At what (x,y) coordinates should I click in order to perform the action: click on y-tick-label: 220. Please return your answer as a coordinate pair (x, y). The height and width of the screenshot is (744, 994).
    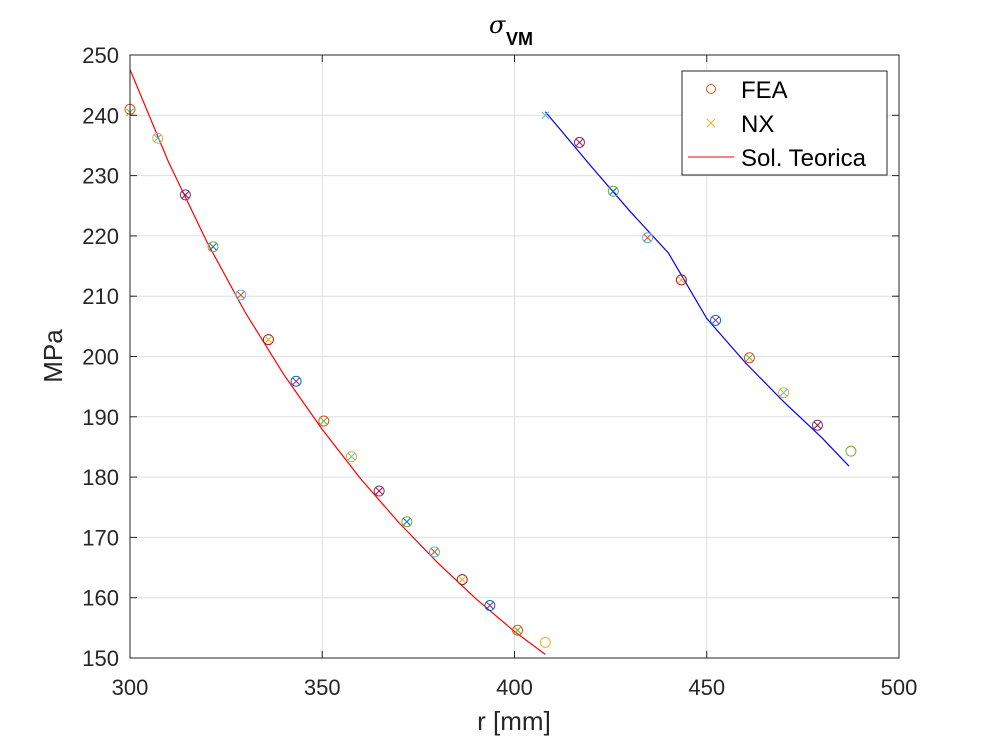
    Looking at the image, I should click on (100, 236).